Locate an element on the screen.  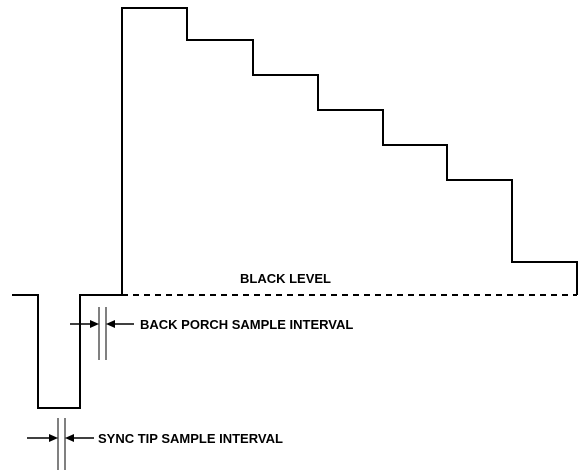
sync-tip-sample-interval-label: SYNC TIP SAMPLE INTERVAL is located at coordinates (190, 438).